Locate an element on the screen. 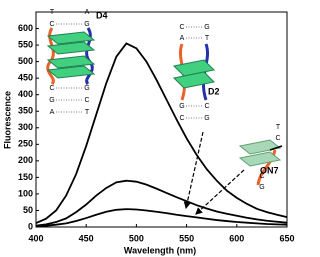 The height and width of the screenshot is (257, 320). x-tick-label: 400 is located at coordinates (35, 238).